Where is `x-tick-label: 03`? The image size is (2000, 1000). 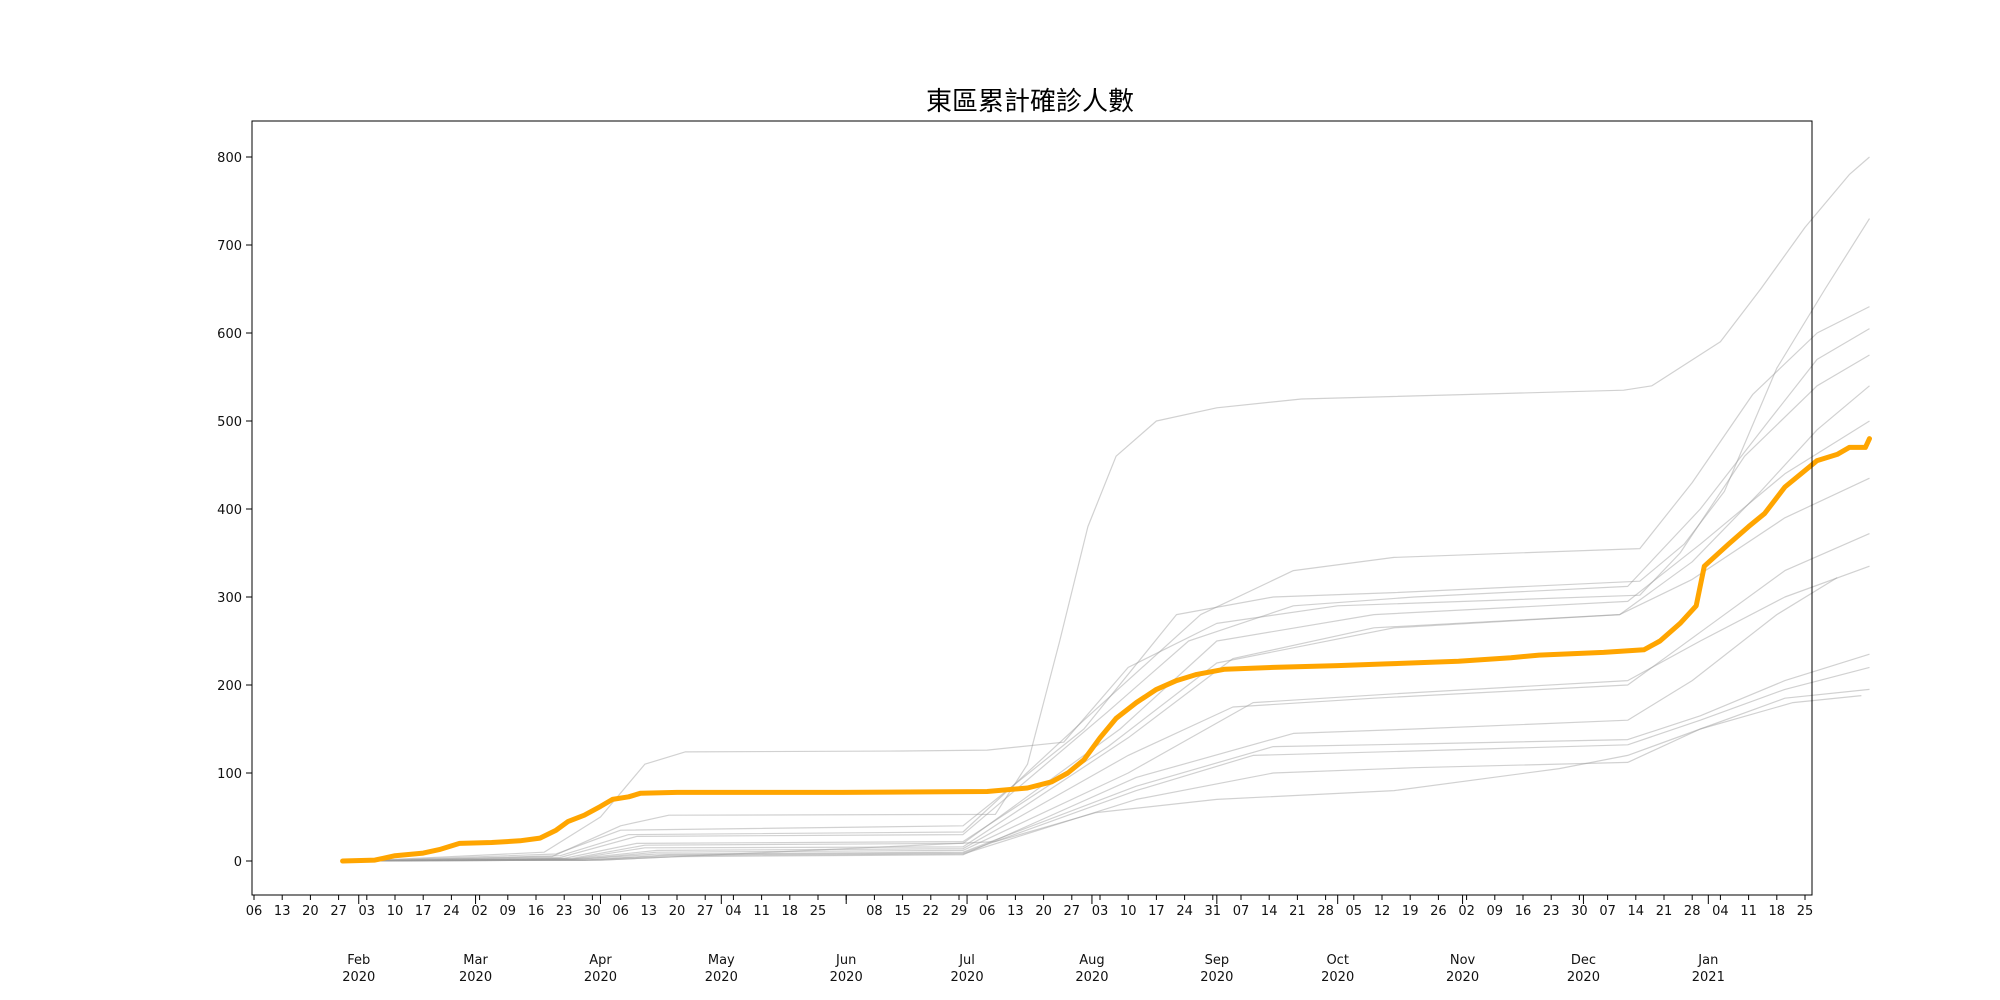 x-tick-label: 03 is located at coordinates (1100, 911).